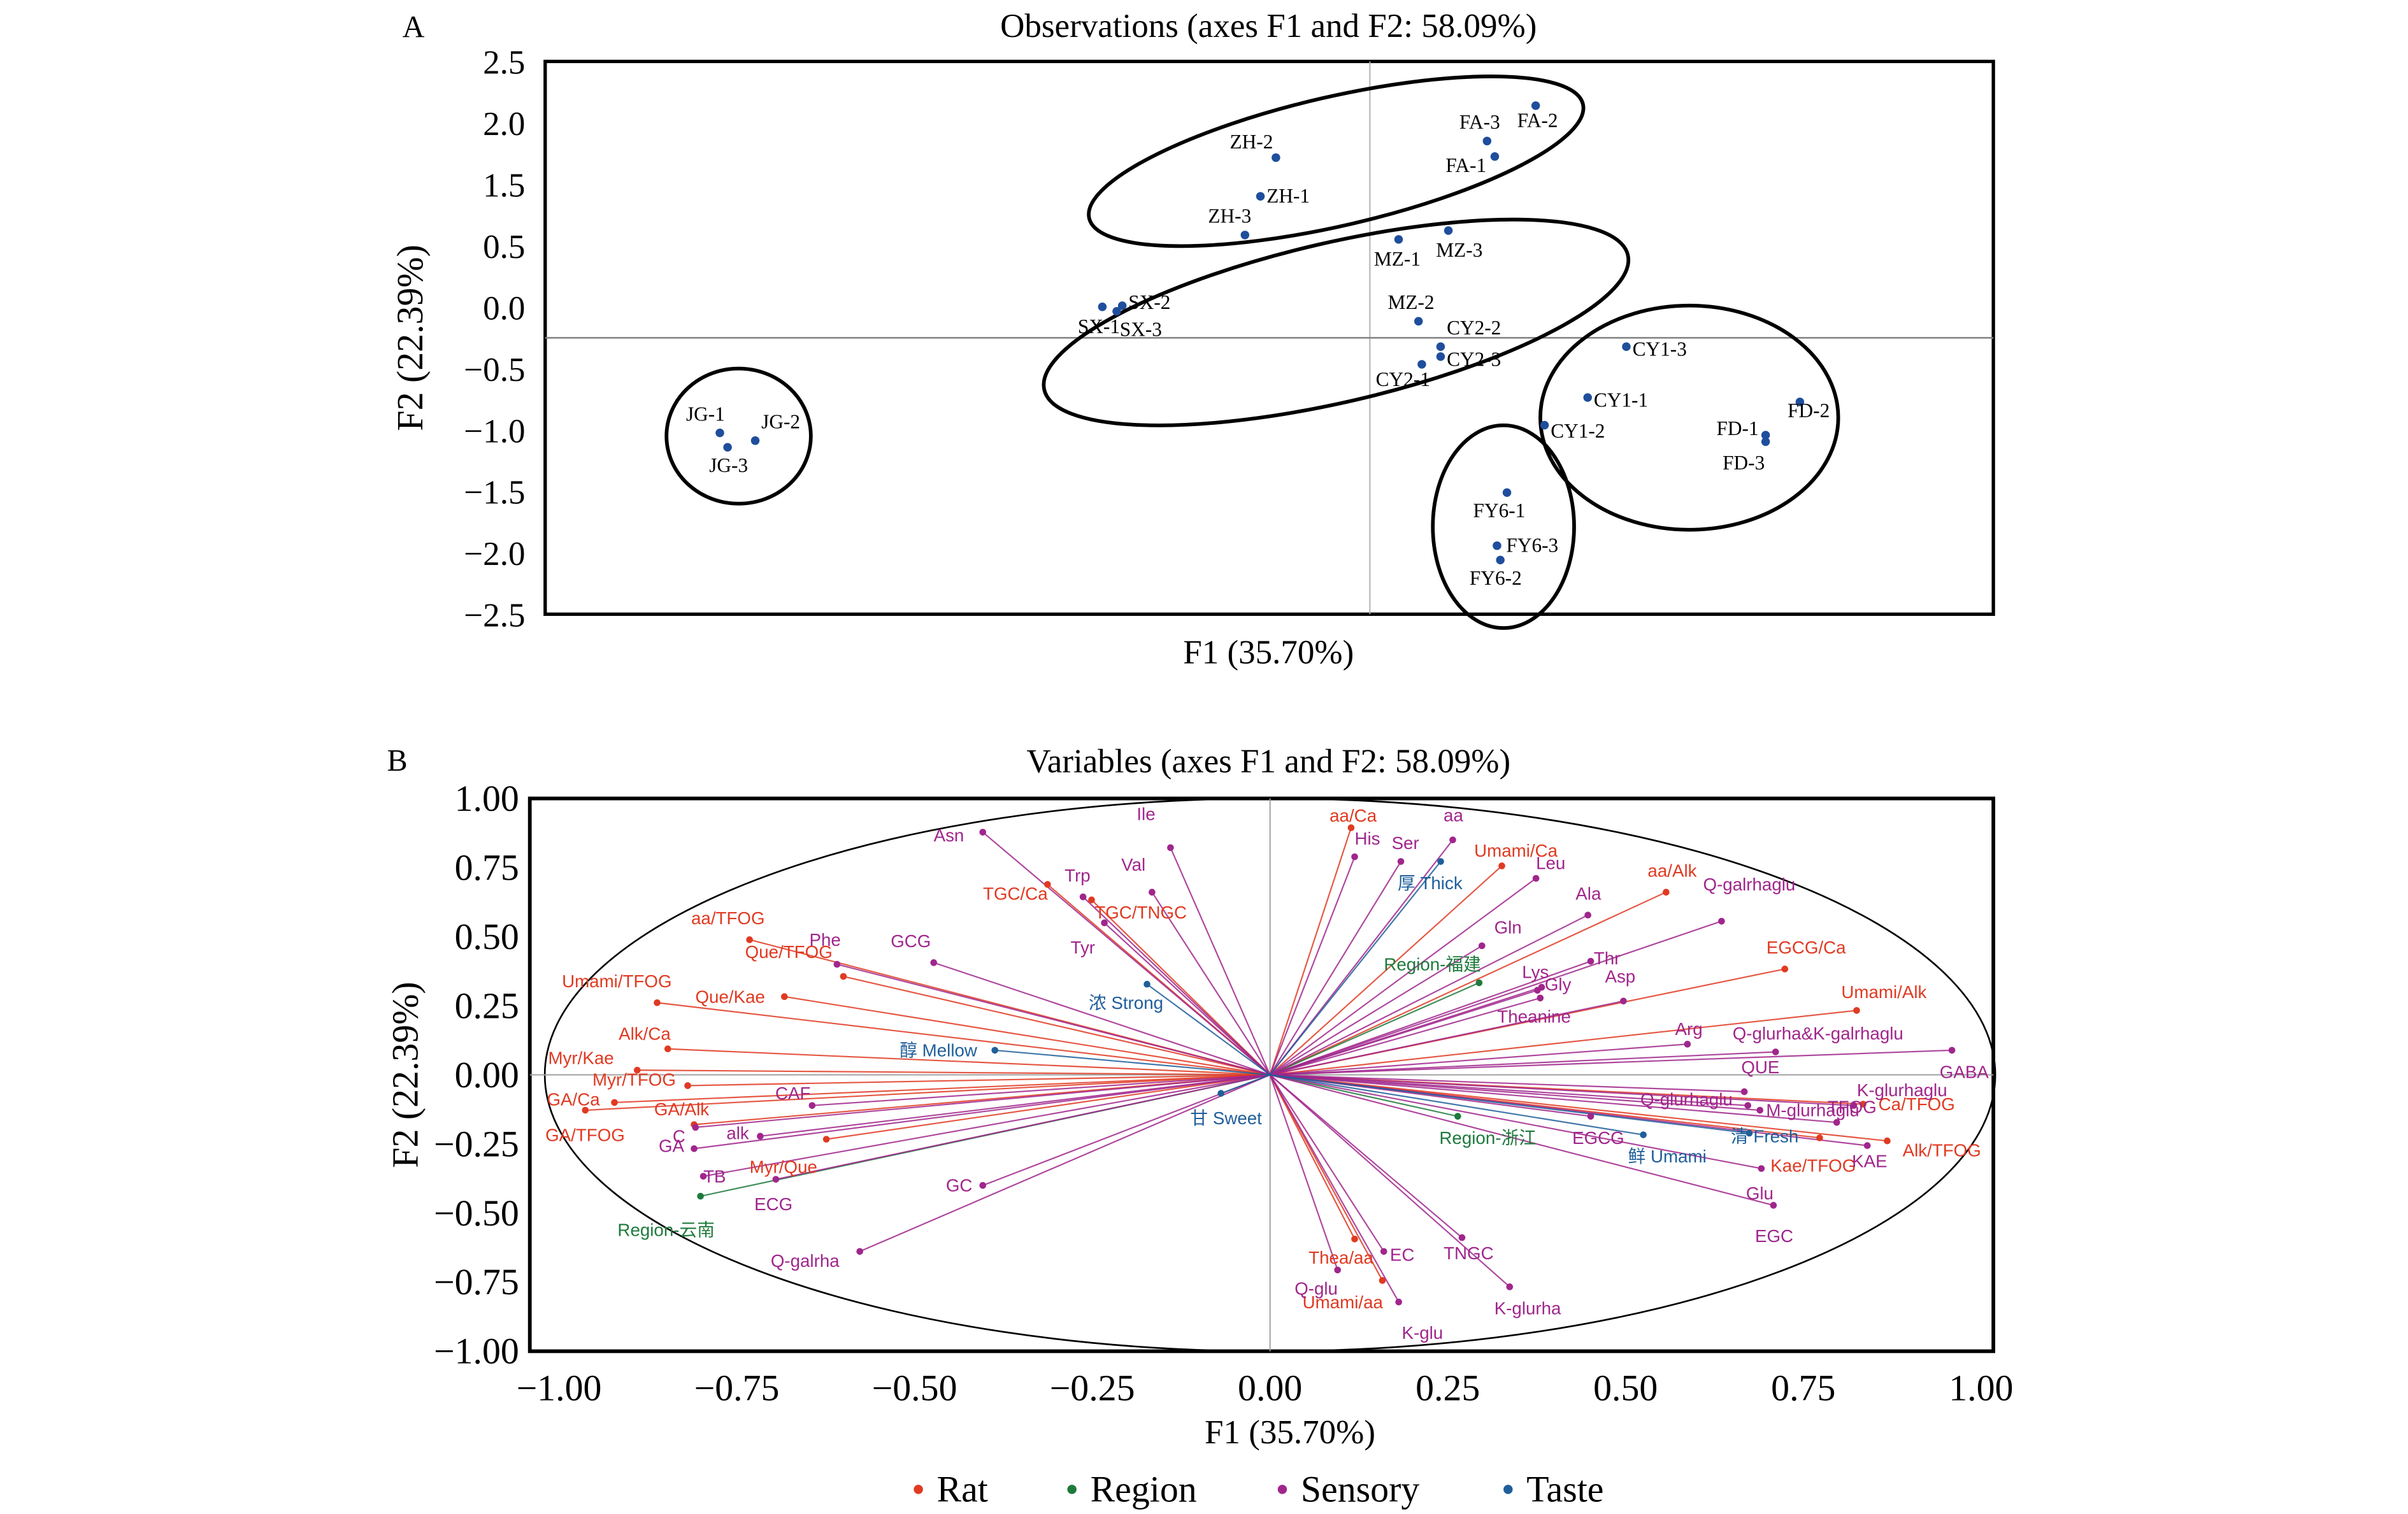 This screenshot has height=1514, width=2408. I want to click on variable-label-alk-tfog: Alk/TFOG, so click(1942, 1150).